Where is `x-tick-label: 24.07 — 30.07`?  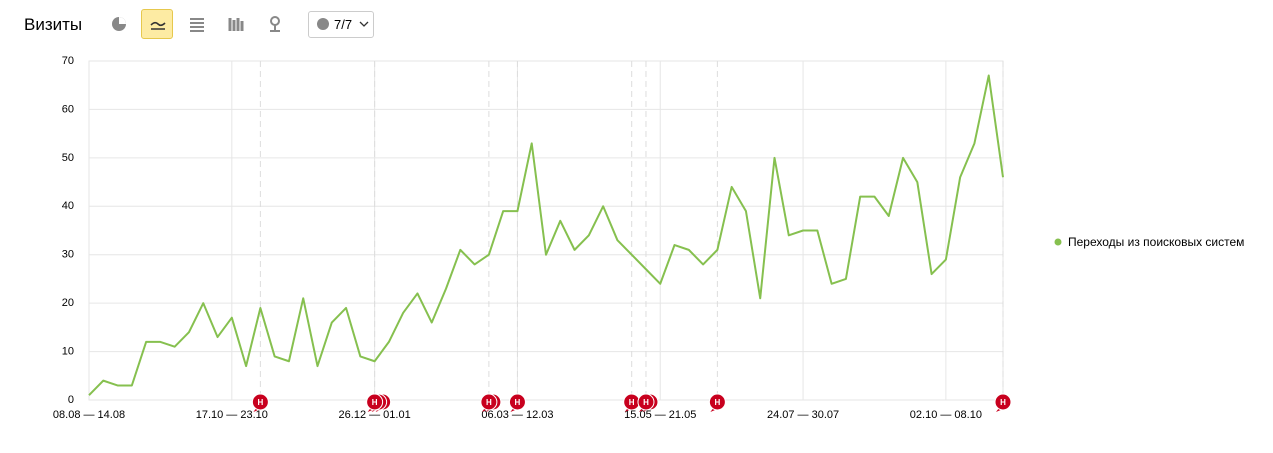 x-tick-label: 24.07 — 30.07 is located at coordinates (803, 415).